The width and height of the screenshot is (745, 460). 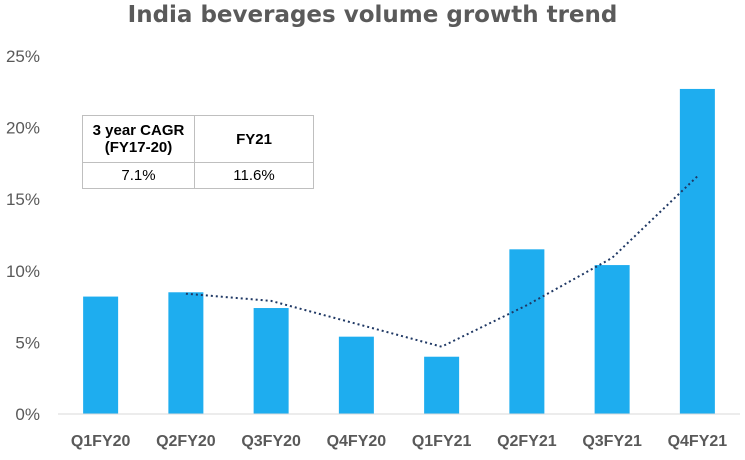 What do you see at coordinates (101, 441) in the screenshot?
I see `x-tick-label: Q1FY20` at bounding box center [101, 441].